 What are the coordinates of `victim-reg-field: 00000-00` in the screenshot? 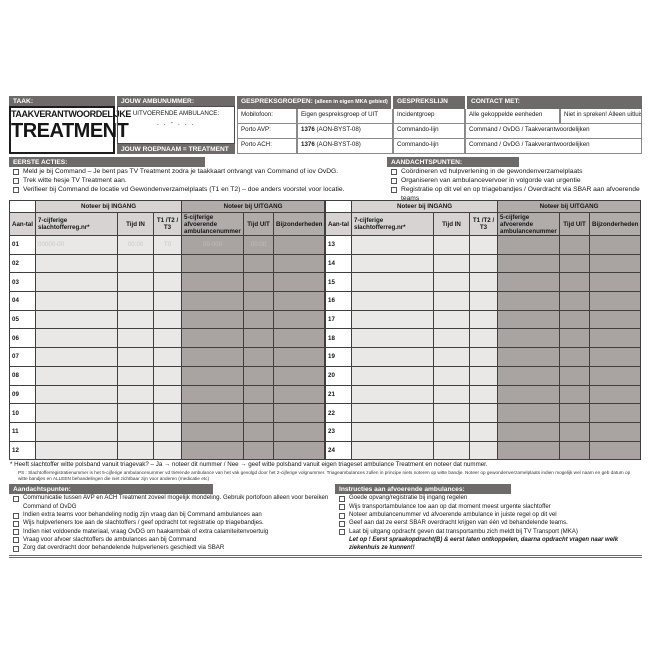 It's located at (76, 245).